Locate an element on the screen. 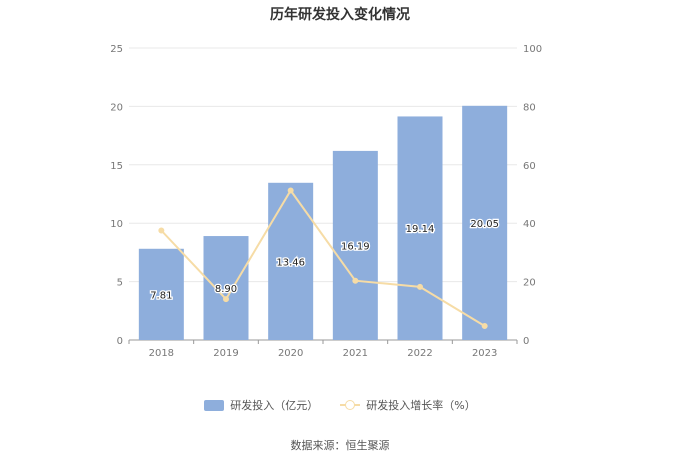  chart-title: 历年研发投入变化情况 is located at coordinates (340, 15).